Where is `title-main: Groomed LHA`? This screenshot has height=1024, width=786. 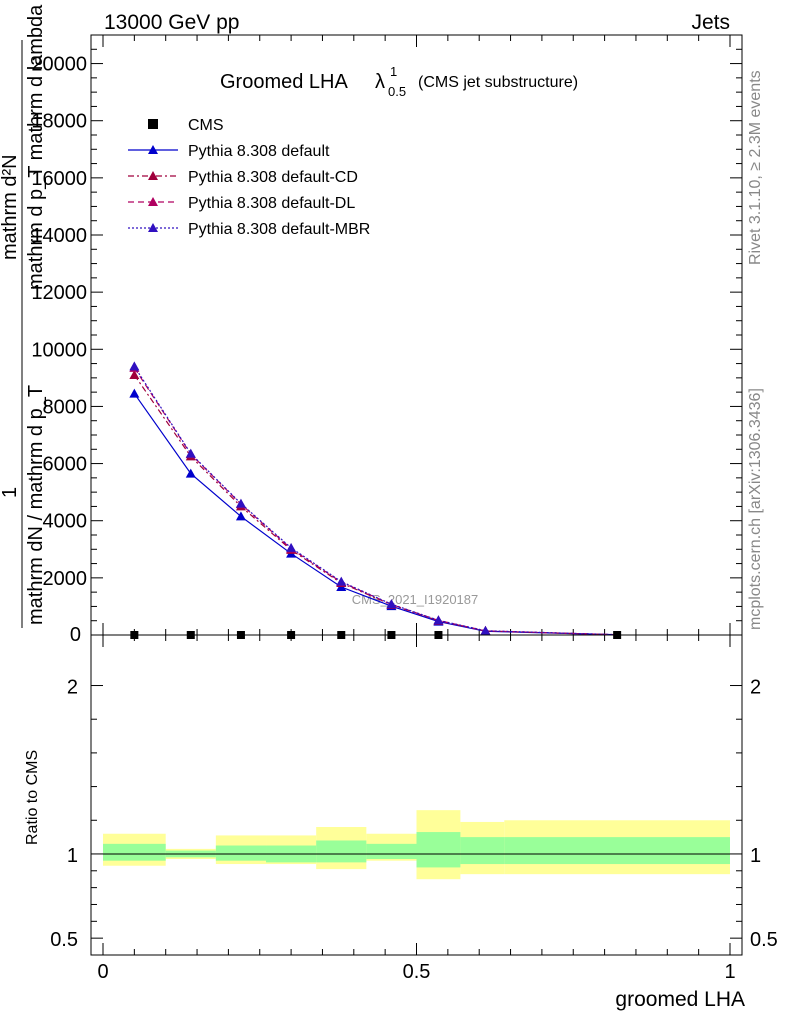 title-main: Groomed LHA is located at coordinates (284, 82).